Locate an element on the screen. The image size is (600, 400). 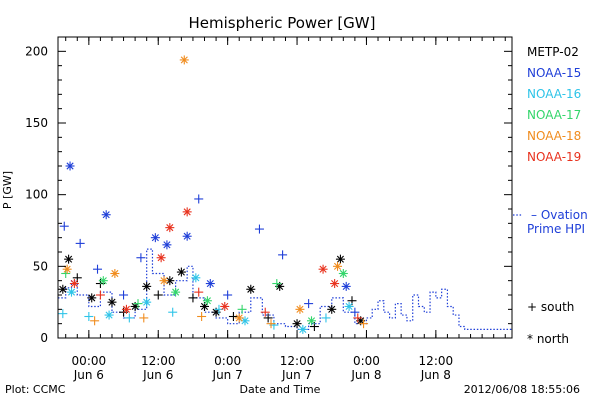
y-tick-label: 50 is located at coordinates (40, 266).